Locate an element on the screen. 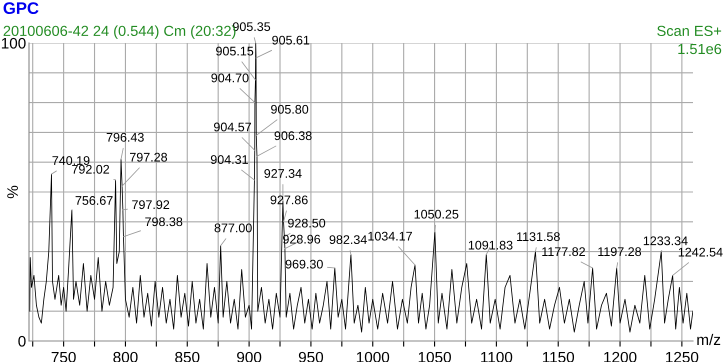  annotation: 1131.58 is located at coordinates (538, 237).